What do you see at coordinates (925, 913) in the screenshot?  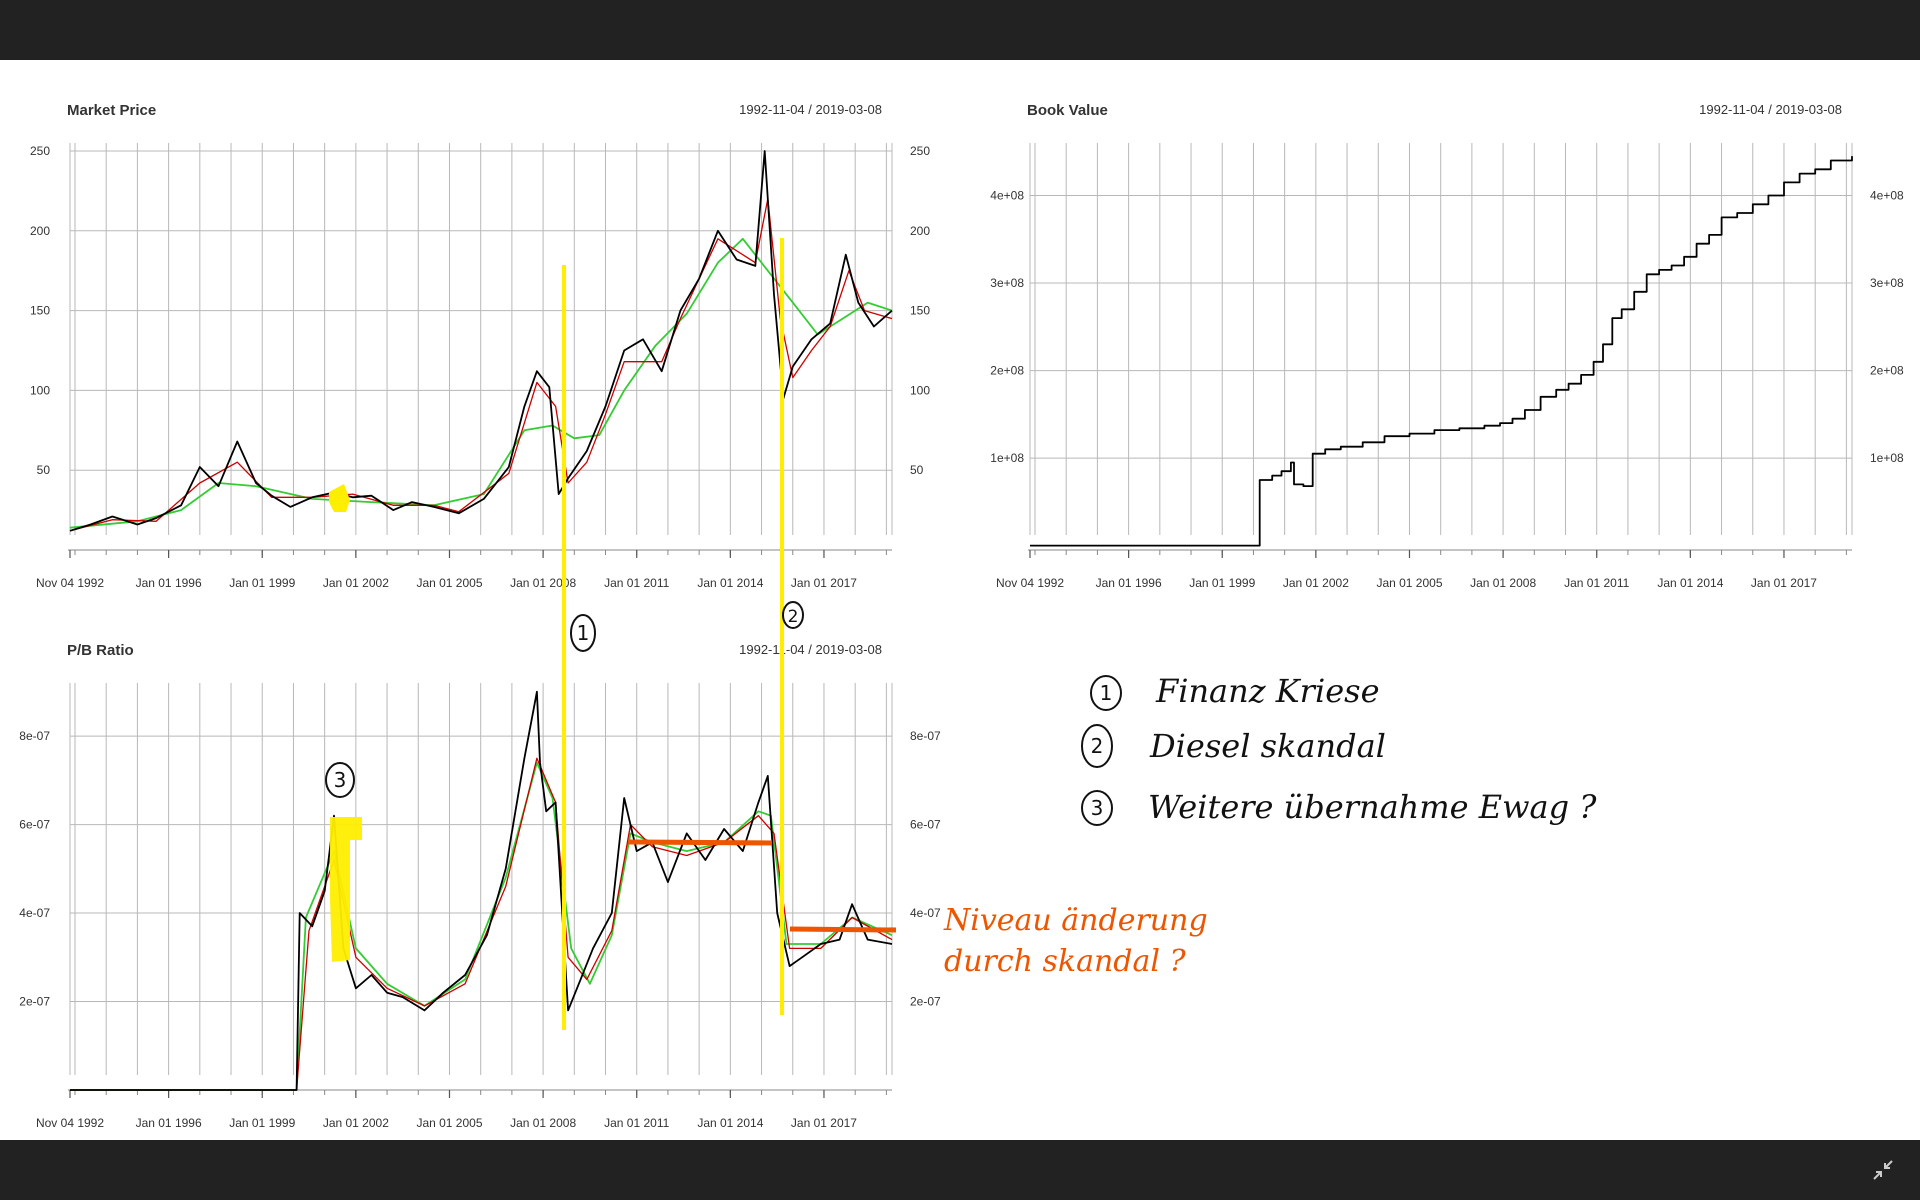 I see `y-tick-label-right: 4e-07` at bounding box center [925, 913].